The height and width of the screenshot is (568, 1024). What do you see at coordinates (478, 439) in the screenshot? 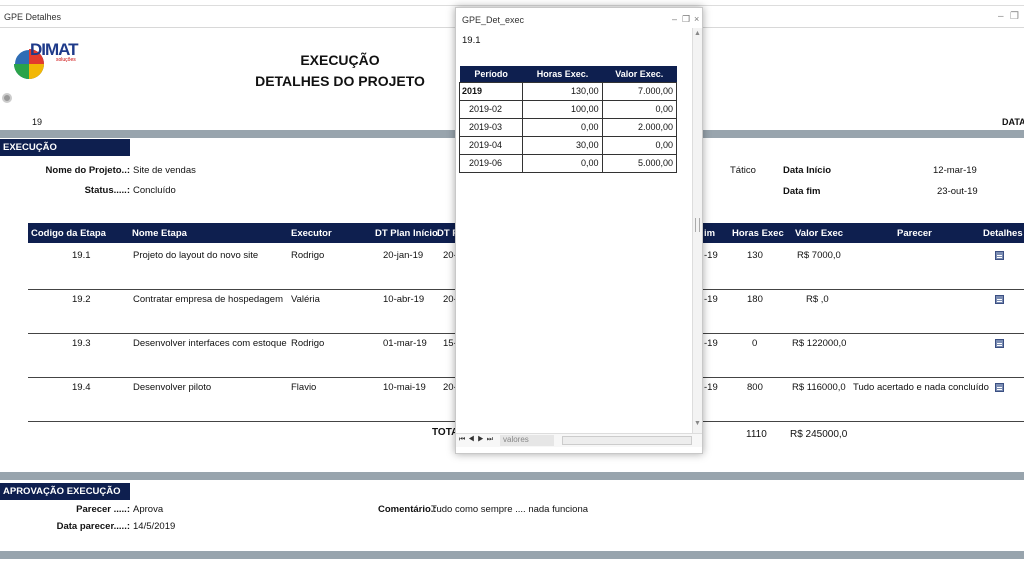
I see `sheet-nav-icons: ⏮◀▶⏭` at bounding box center [478, 439].